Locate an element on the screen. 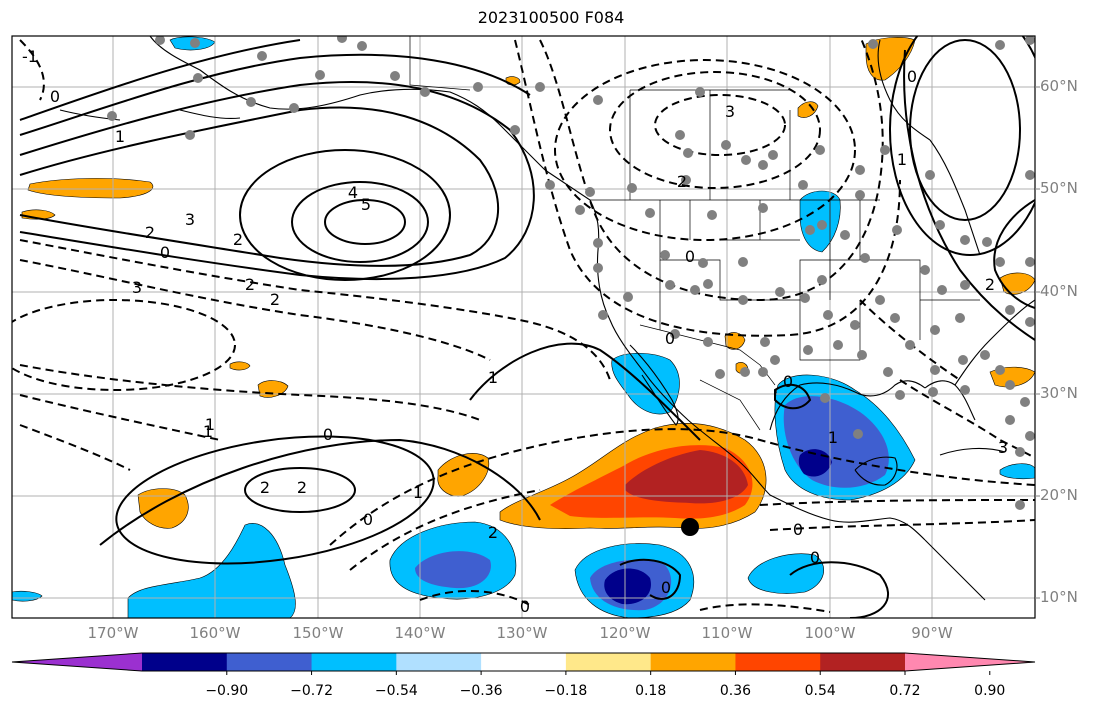 The height and width of the screenshot is (710, 1102). colorbar-extend-high is located at coordinates (970, 662).